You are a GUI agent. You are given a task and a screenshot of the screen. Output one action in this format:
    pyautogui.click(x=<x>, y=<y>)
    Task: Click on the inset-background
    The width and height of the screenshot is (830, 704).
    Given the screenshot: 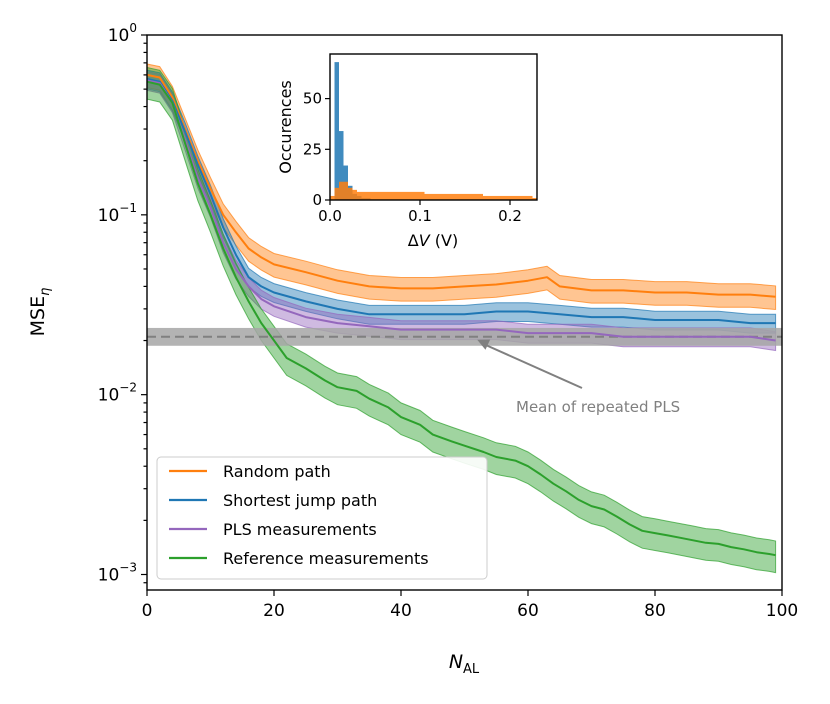 What is the action you would take?
    pyautogui.click(x=433, y=127)
    